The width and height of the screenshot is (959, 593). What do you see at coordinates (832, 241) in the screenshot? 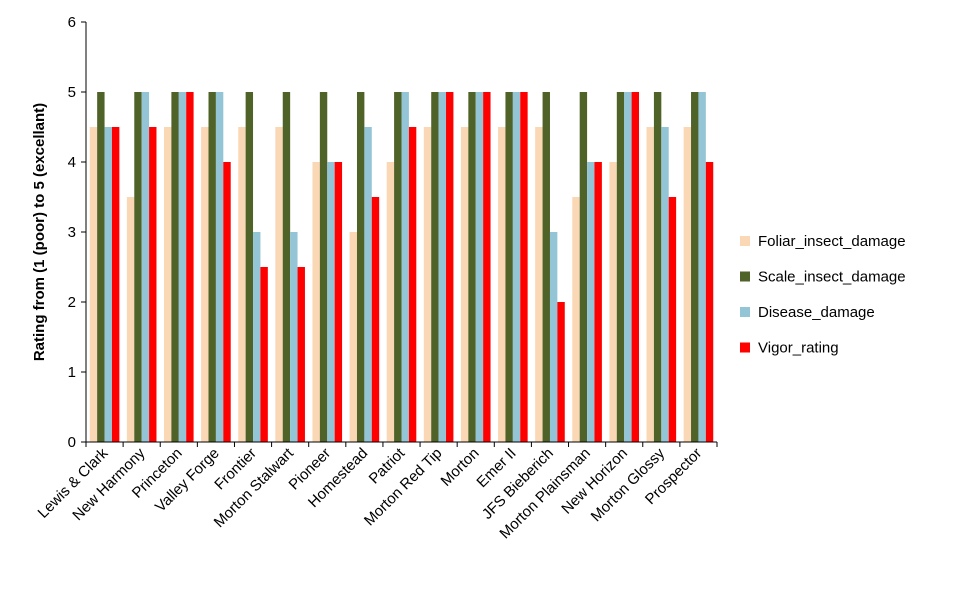
I see `legend-label: Foliar_insect_damage` at bounding box center [832, 241].